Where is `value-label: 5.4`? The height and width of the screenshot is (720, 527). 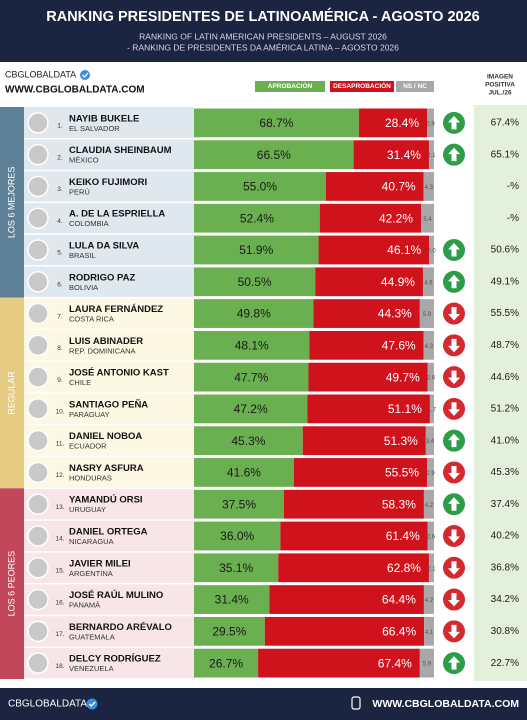
value-label: 5.4 is located at coordinates (427, 220).